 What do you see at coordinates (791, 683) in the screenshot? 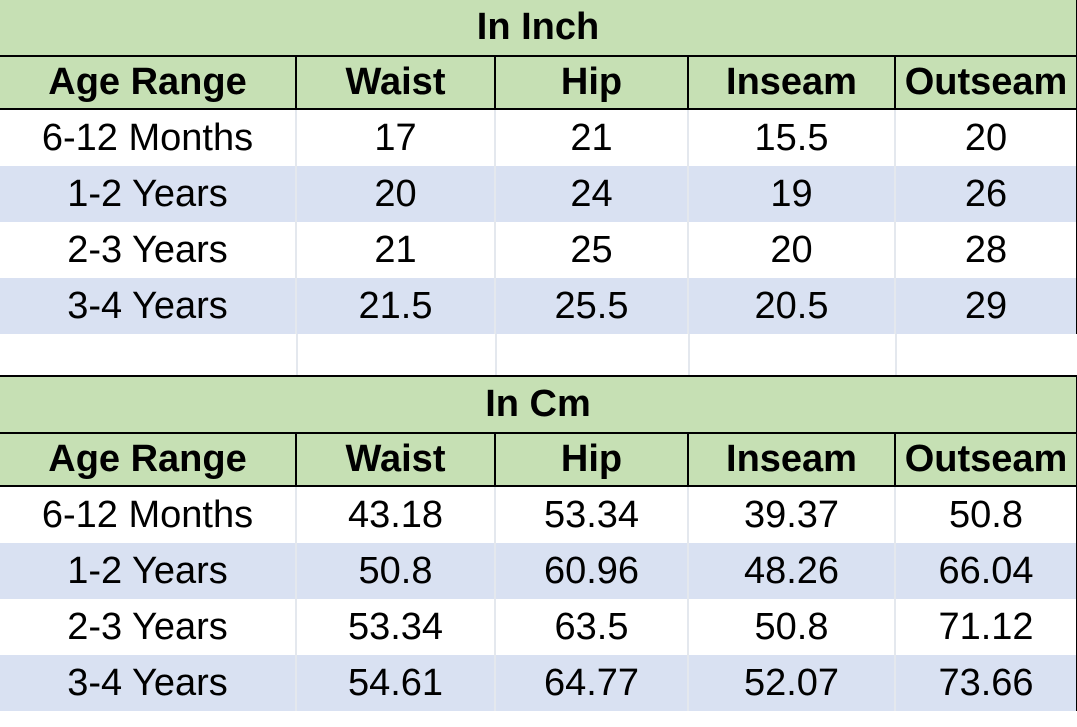
I see `inseam-cell: 52.07` at bounding box center [791, 683].